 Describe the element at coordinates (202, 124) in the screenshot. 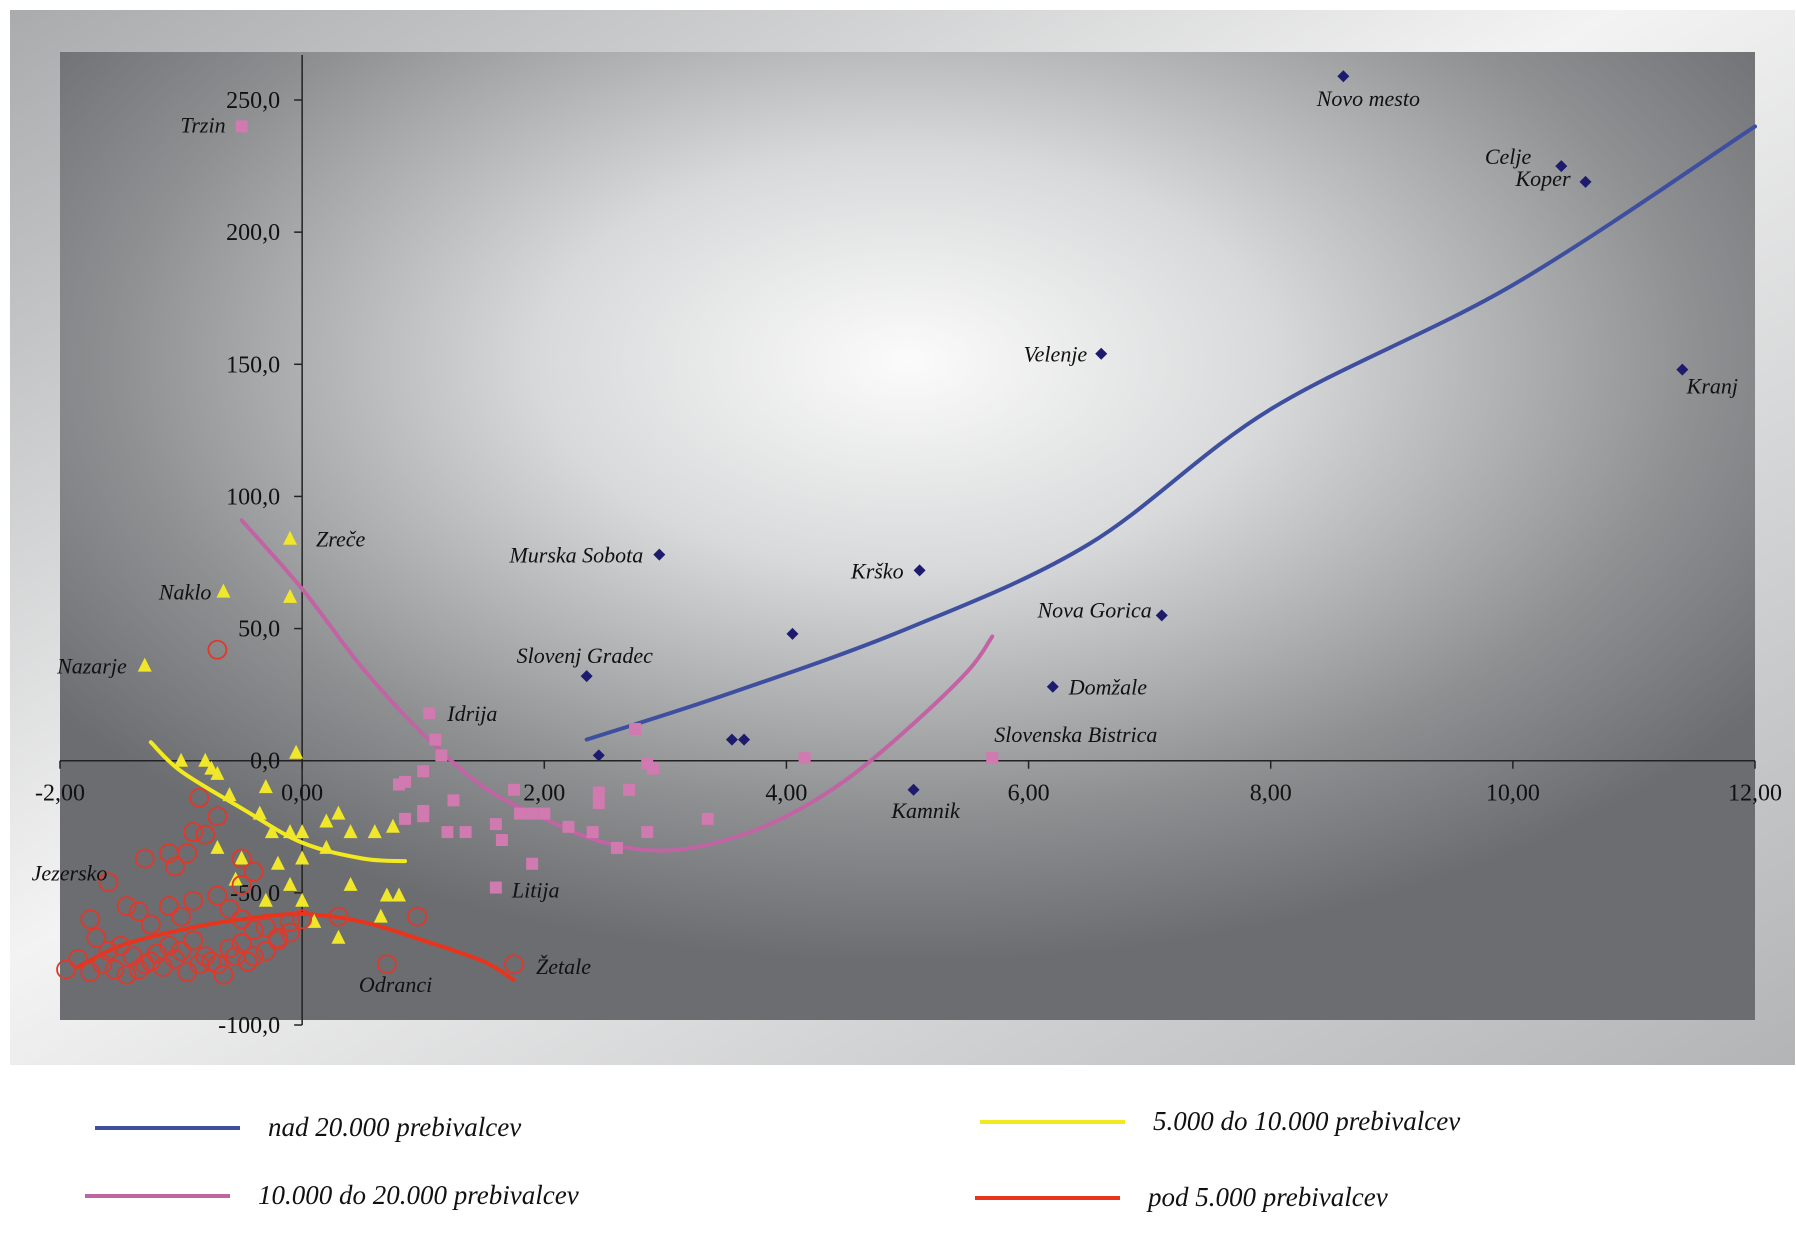

I see `point-label: Trzin` at that location.